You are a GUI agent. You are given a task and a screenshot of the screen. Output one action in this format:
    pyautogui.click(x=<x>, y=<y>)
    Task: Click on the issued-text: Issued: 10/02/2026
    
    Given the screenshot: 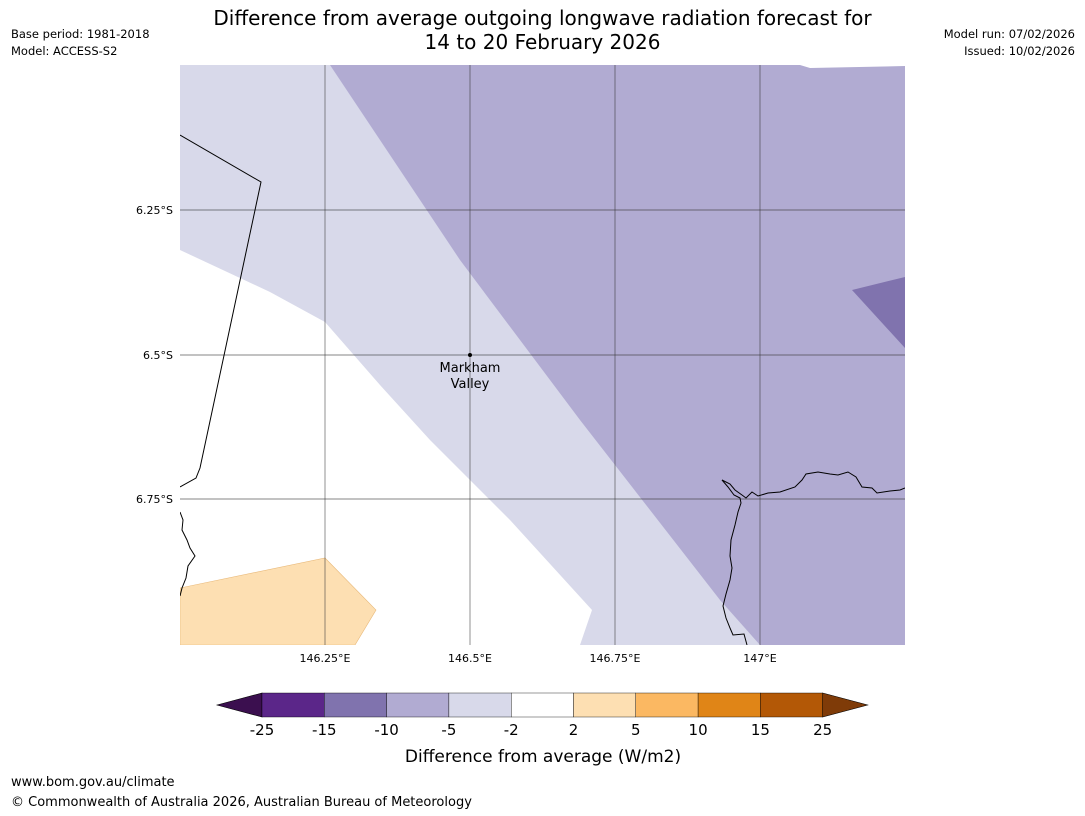 What is the action you would take?
    pyautogui.click(x=1019, y=51)
    